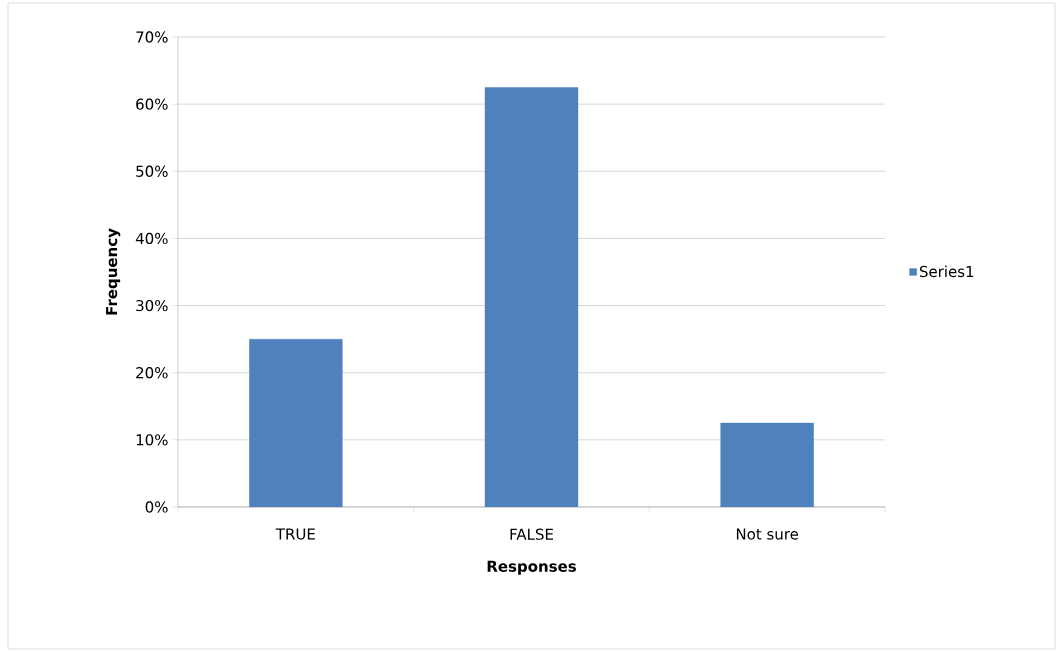 The image size is (1063, 652). Describe the element at coordinates (295, 534) in the screenshot. I see `x-tick-label: TRUE` at that location.